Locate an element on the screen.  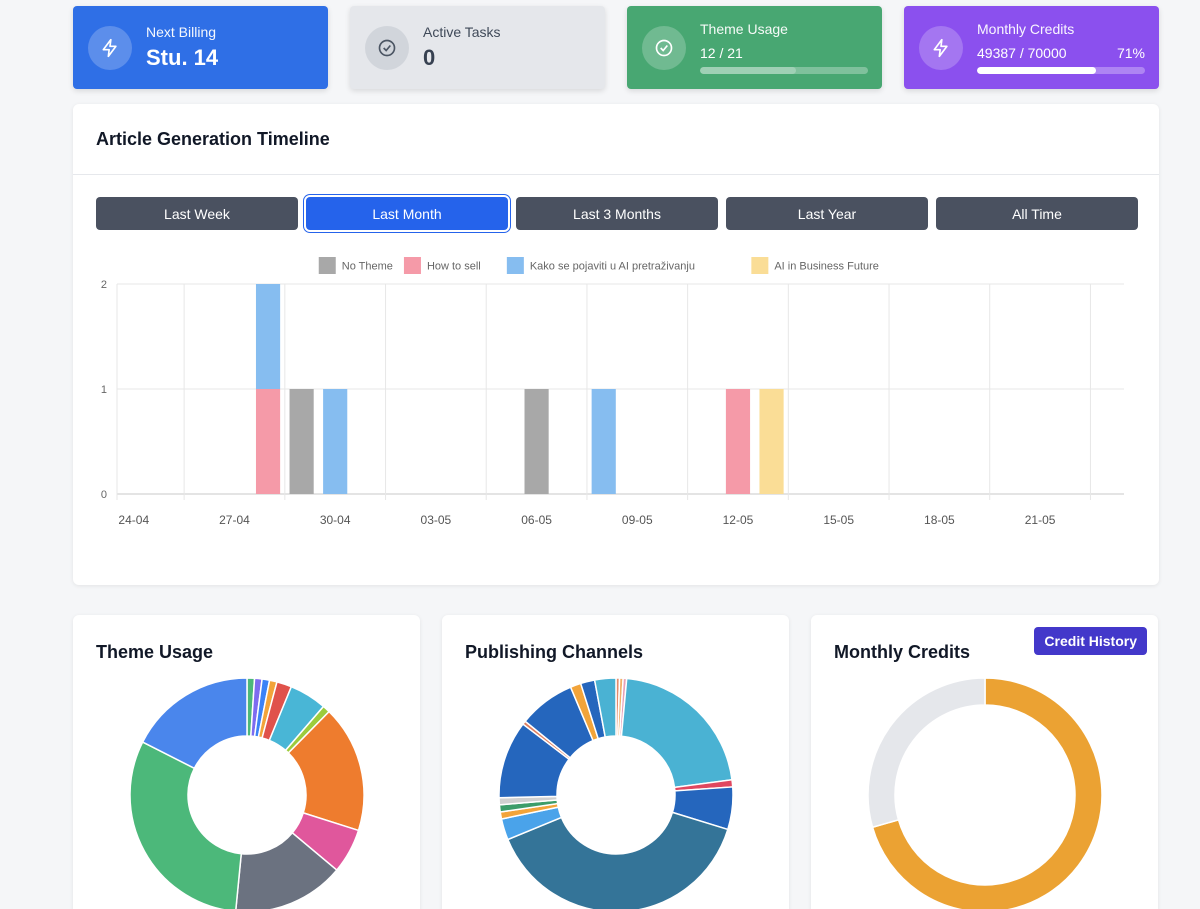
legend-label: AI in Business Future is located at coordinates (826, 267).